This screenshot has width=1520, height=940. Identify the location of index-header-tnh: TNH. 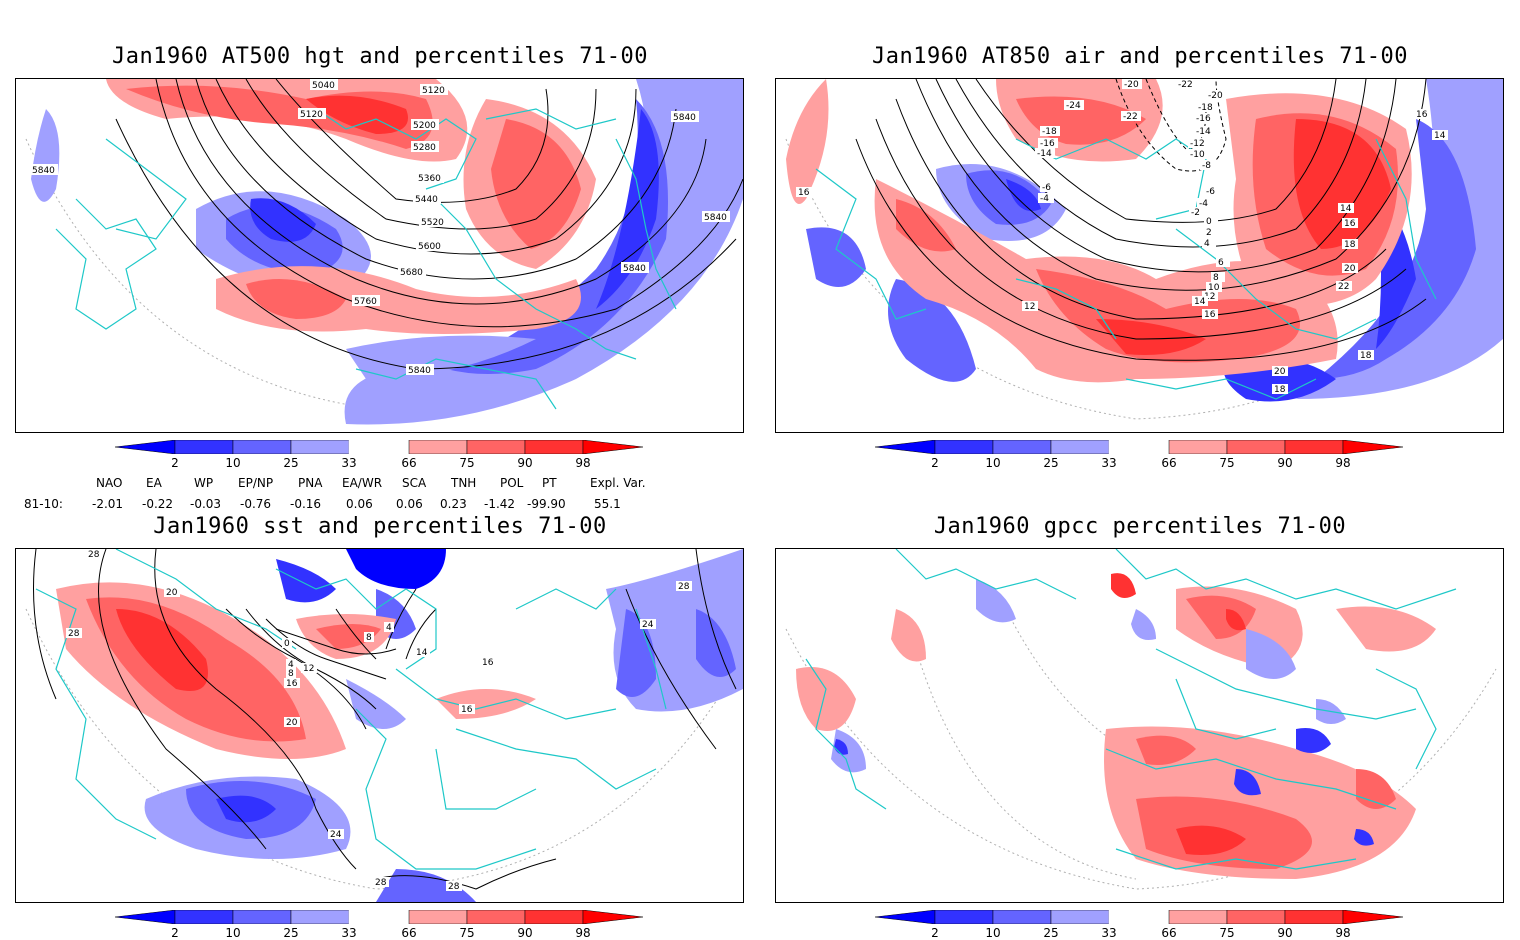
(464, 483).